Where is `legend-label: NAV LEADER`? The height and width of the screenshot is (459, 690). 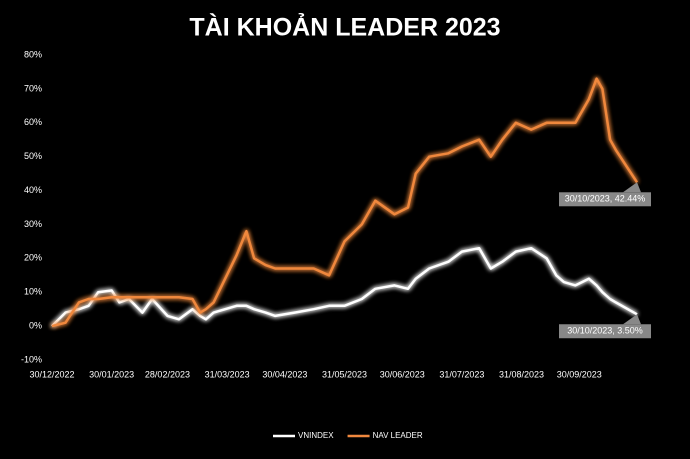 legend-label: NAV LEADER is located at coordinates (398, 435).